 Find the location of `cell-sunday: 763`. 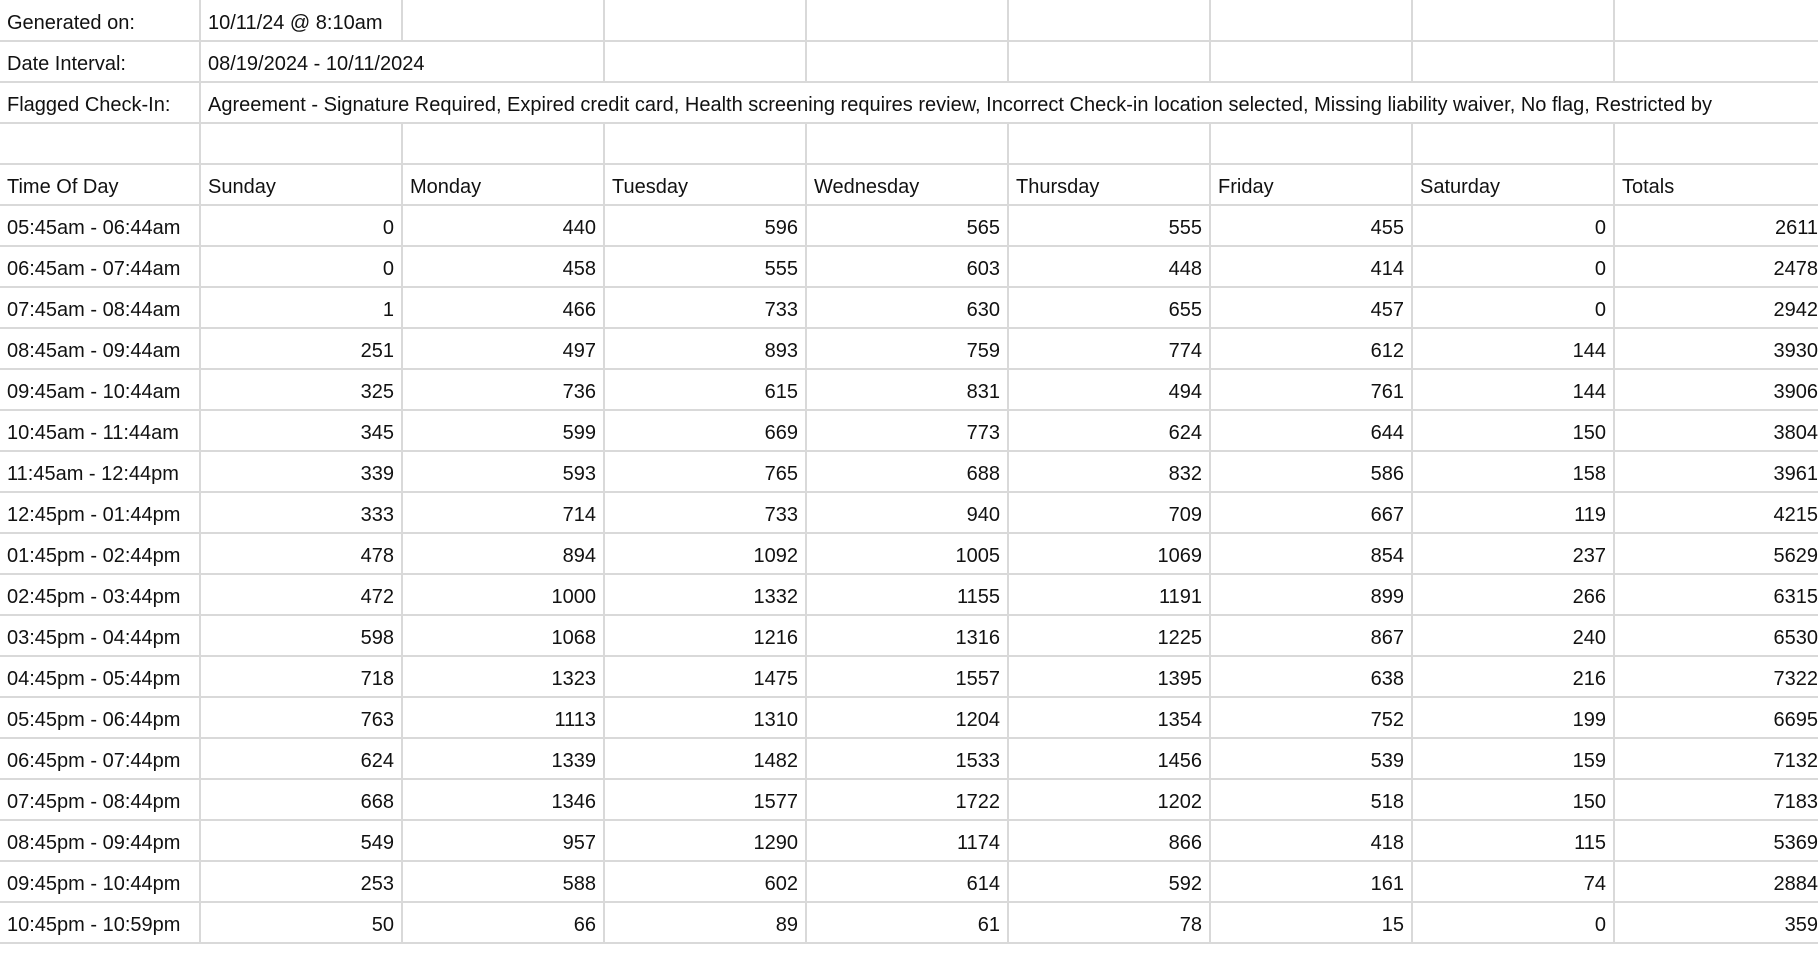

cell-sunday: 763 is located at coordinates (301, 718).